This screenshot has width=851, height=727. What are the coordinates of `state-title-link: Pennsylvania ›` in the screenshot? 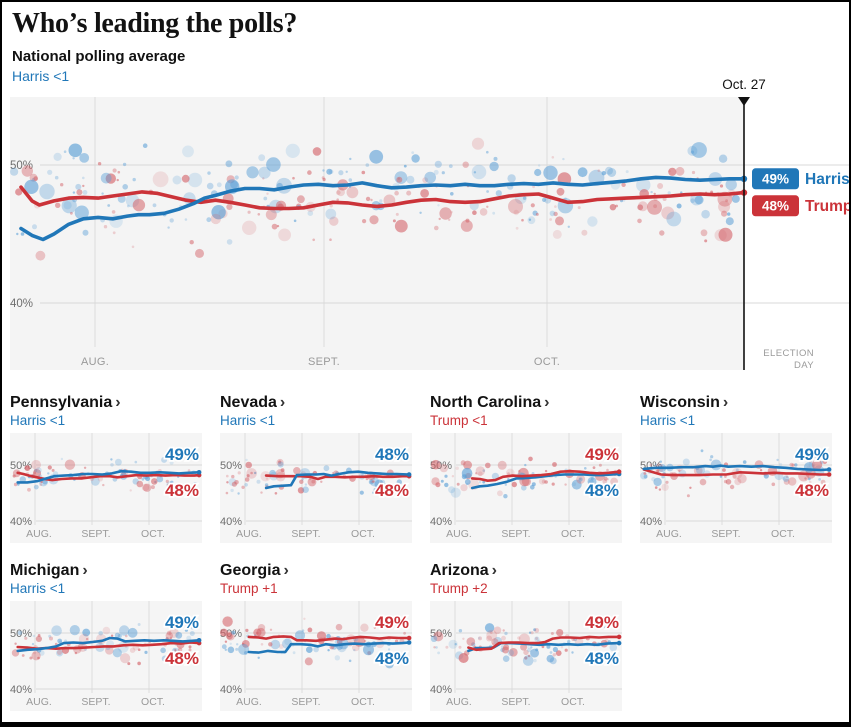 It's located at (110, 402).